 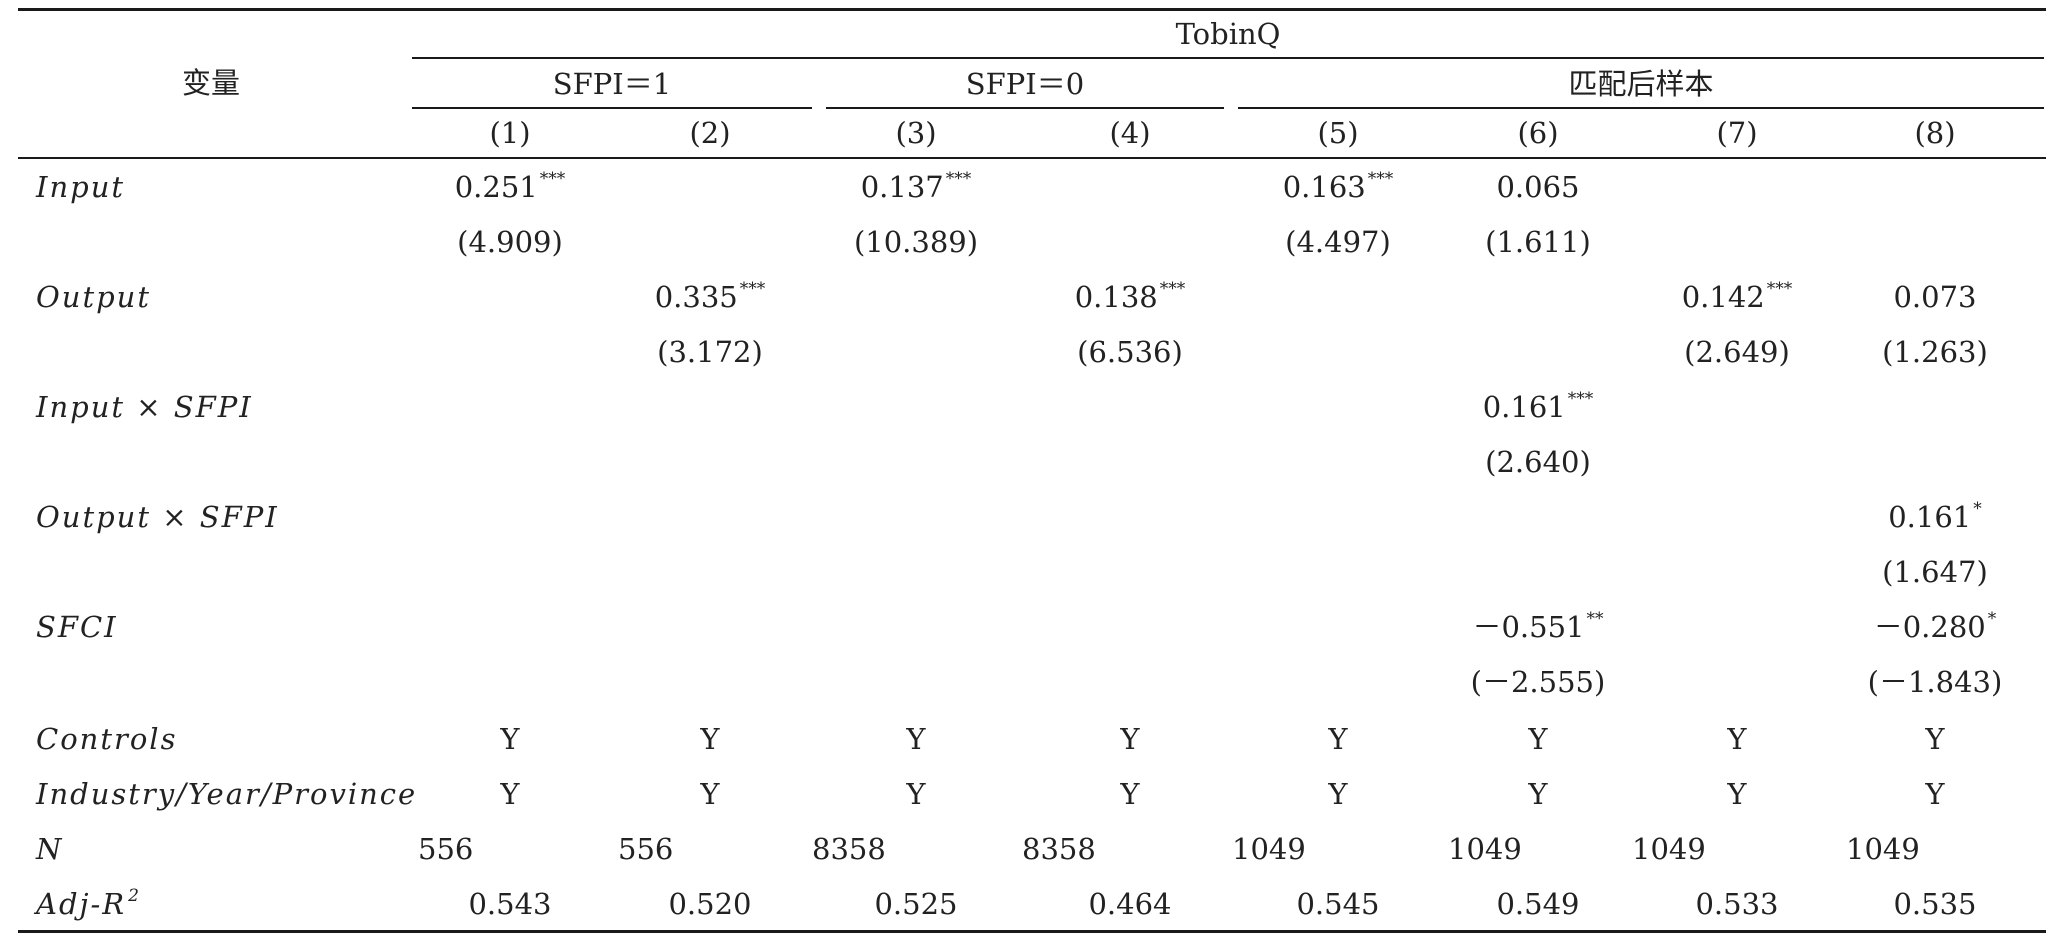 I want to click on t-statistic: (1.647), so click(x=1935, y=572).